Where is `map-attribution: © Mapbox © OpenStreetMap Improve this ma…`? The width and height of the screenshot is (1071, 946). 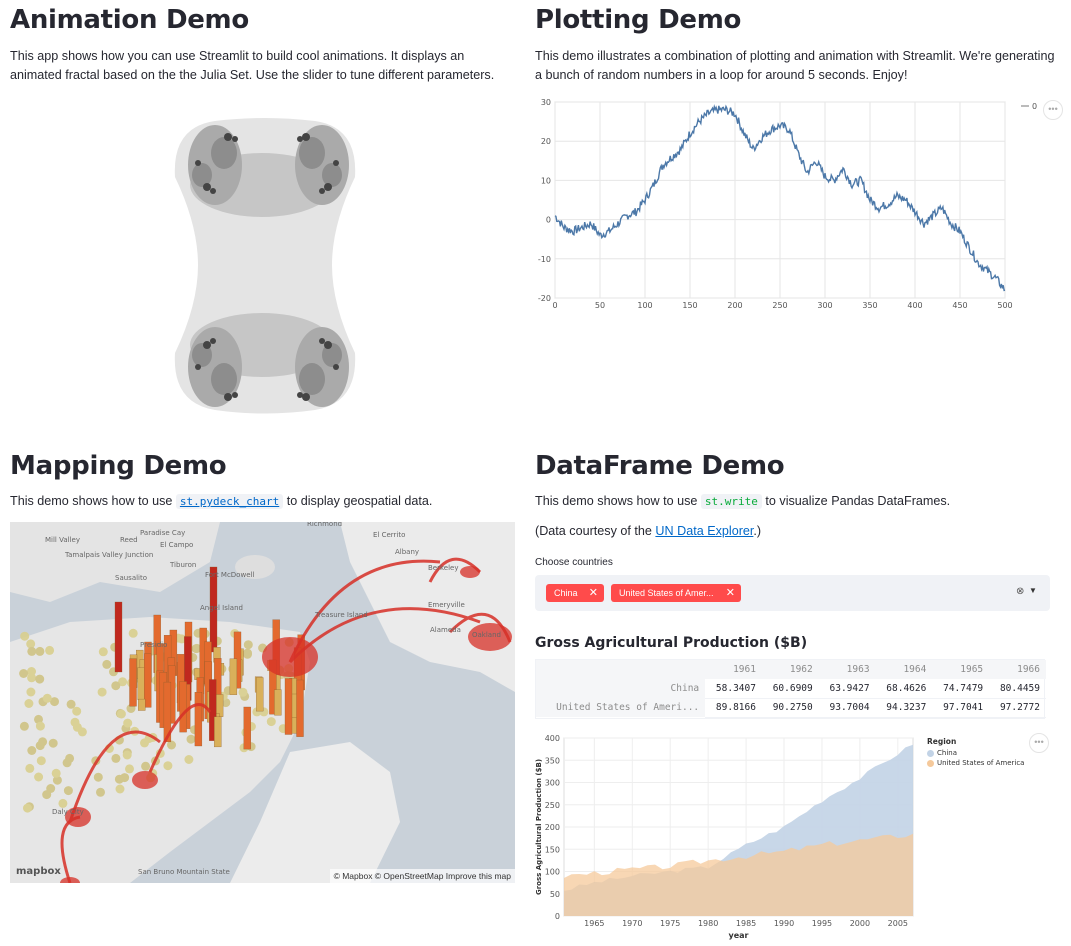
map-attribution: © Mapbox © OpenStreetMap Improve this ma… is located at coordinates (422, 876).